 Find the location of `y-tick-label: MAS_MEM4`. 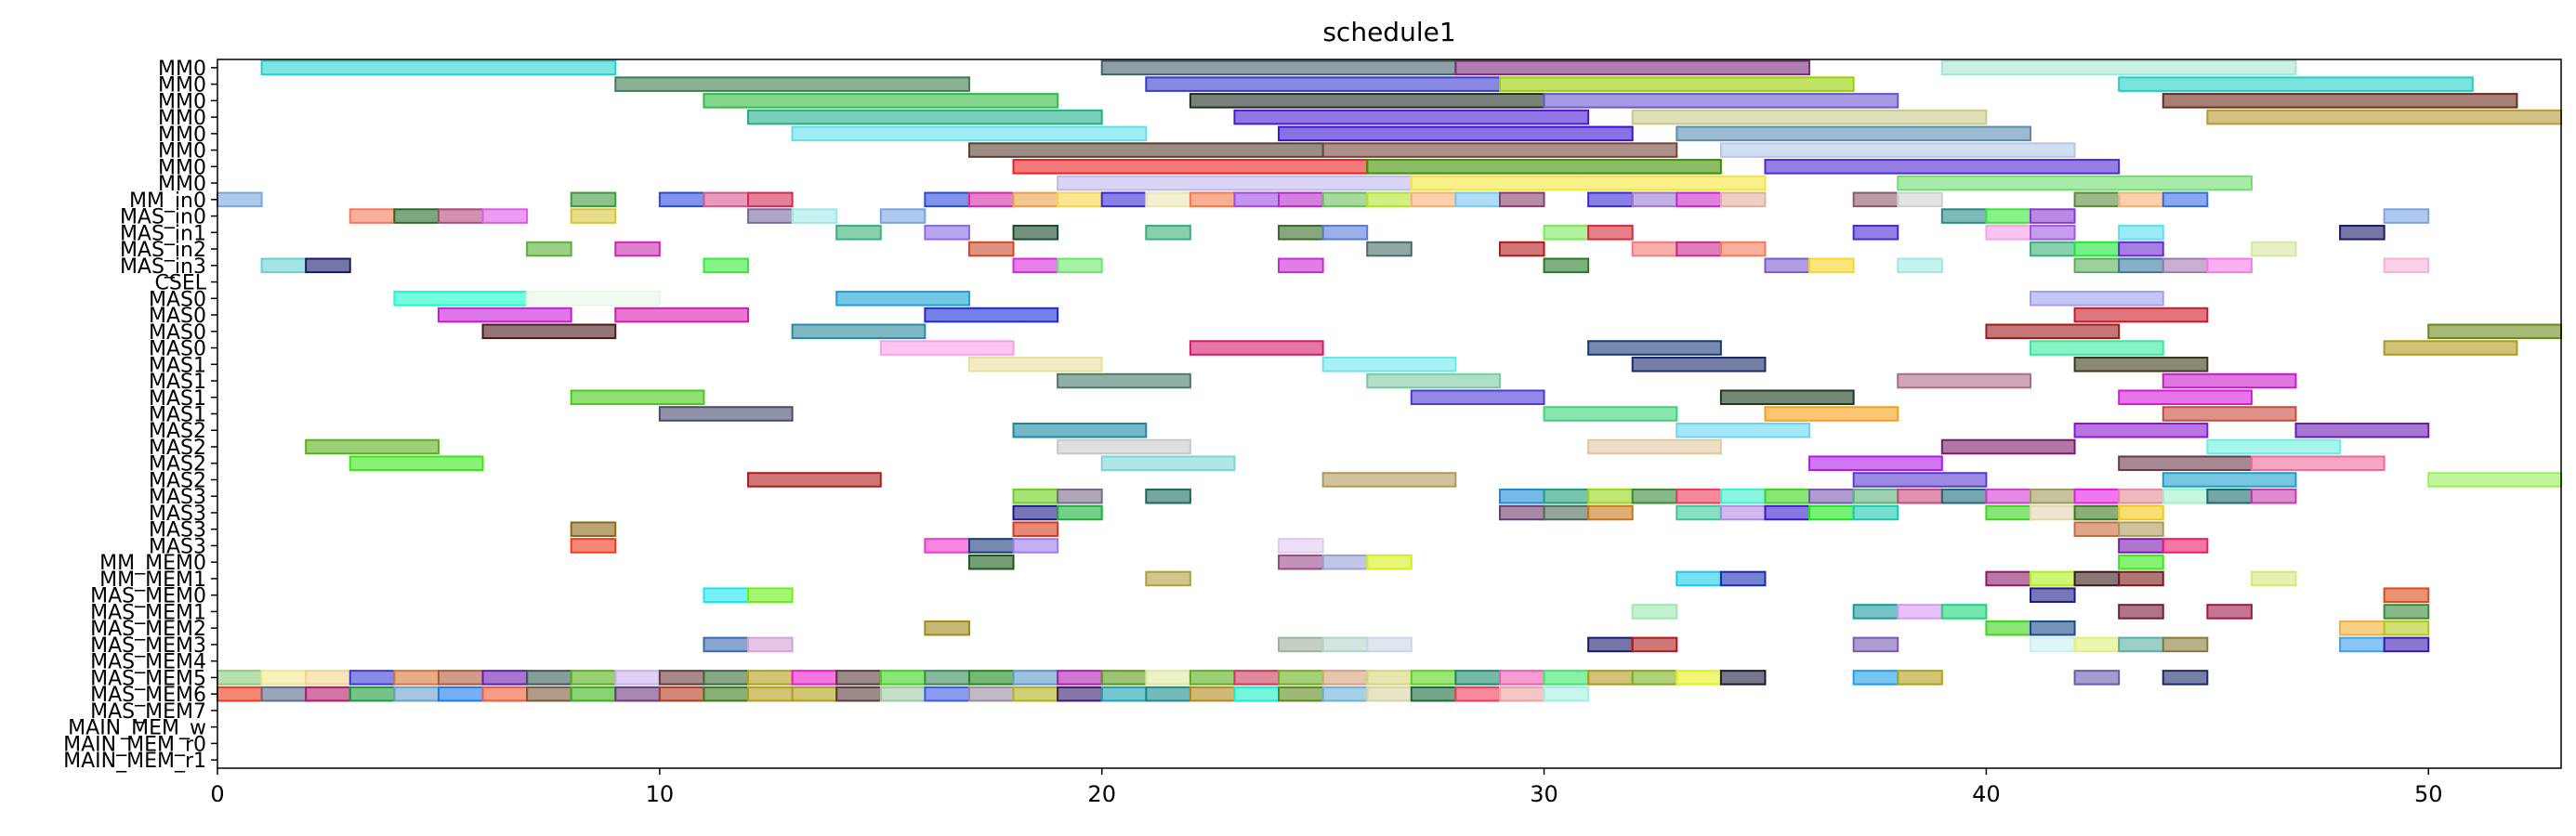

y-tick-label: MAS_MEM4 is located at coordinates (148, 662).